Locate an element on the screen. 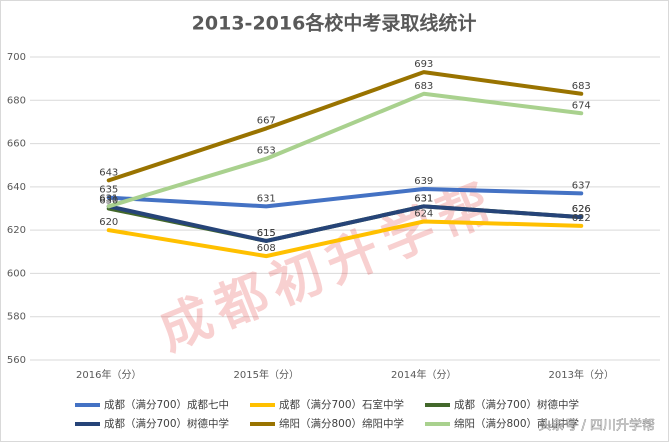 Image resolution: width=669 pixels, height=442 pixels. data-label: 624 is located at coordinates (423, 213).